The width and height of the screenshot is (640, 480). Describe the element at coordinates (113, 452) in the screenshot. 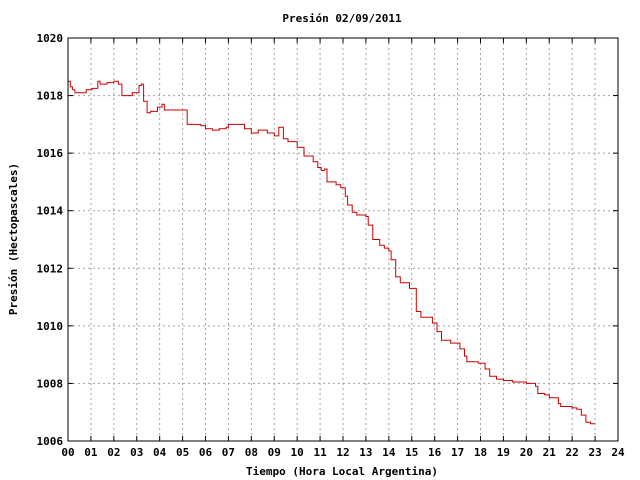

I see `x-tick-label: 02` at that location.